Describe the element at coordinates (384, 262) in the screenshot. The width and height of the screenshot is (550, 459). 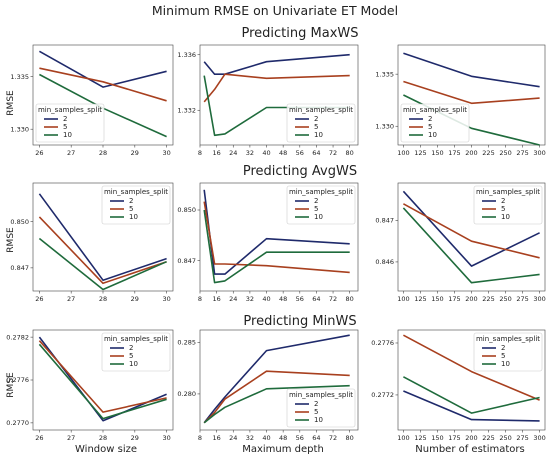
I see `y-tick-label: 0.846` at that location.